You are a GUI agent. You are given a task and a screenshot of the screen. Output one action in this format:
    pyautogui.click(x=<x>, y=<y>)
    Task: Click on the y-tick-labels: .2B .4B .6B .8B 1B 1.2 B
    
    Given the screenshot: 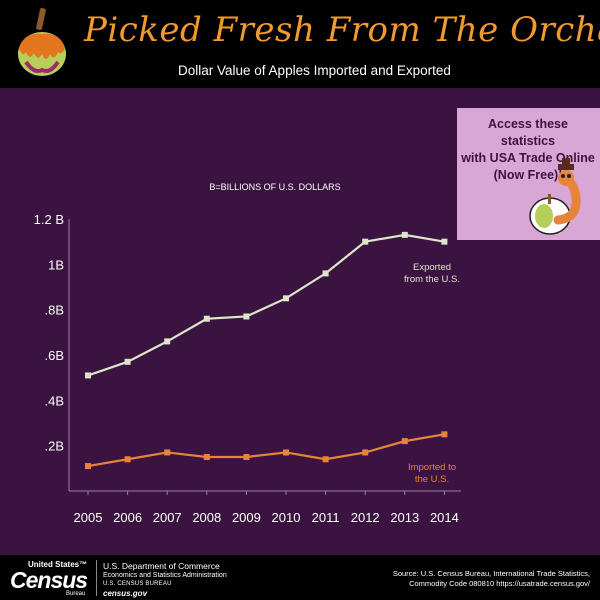 What is the action you would take?
    pyautogui.click(x=49, y=333)
    